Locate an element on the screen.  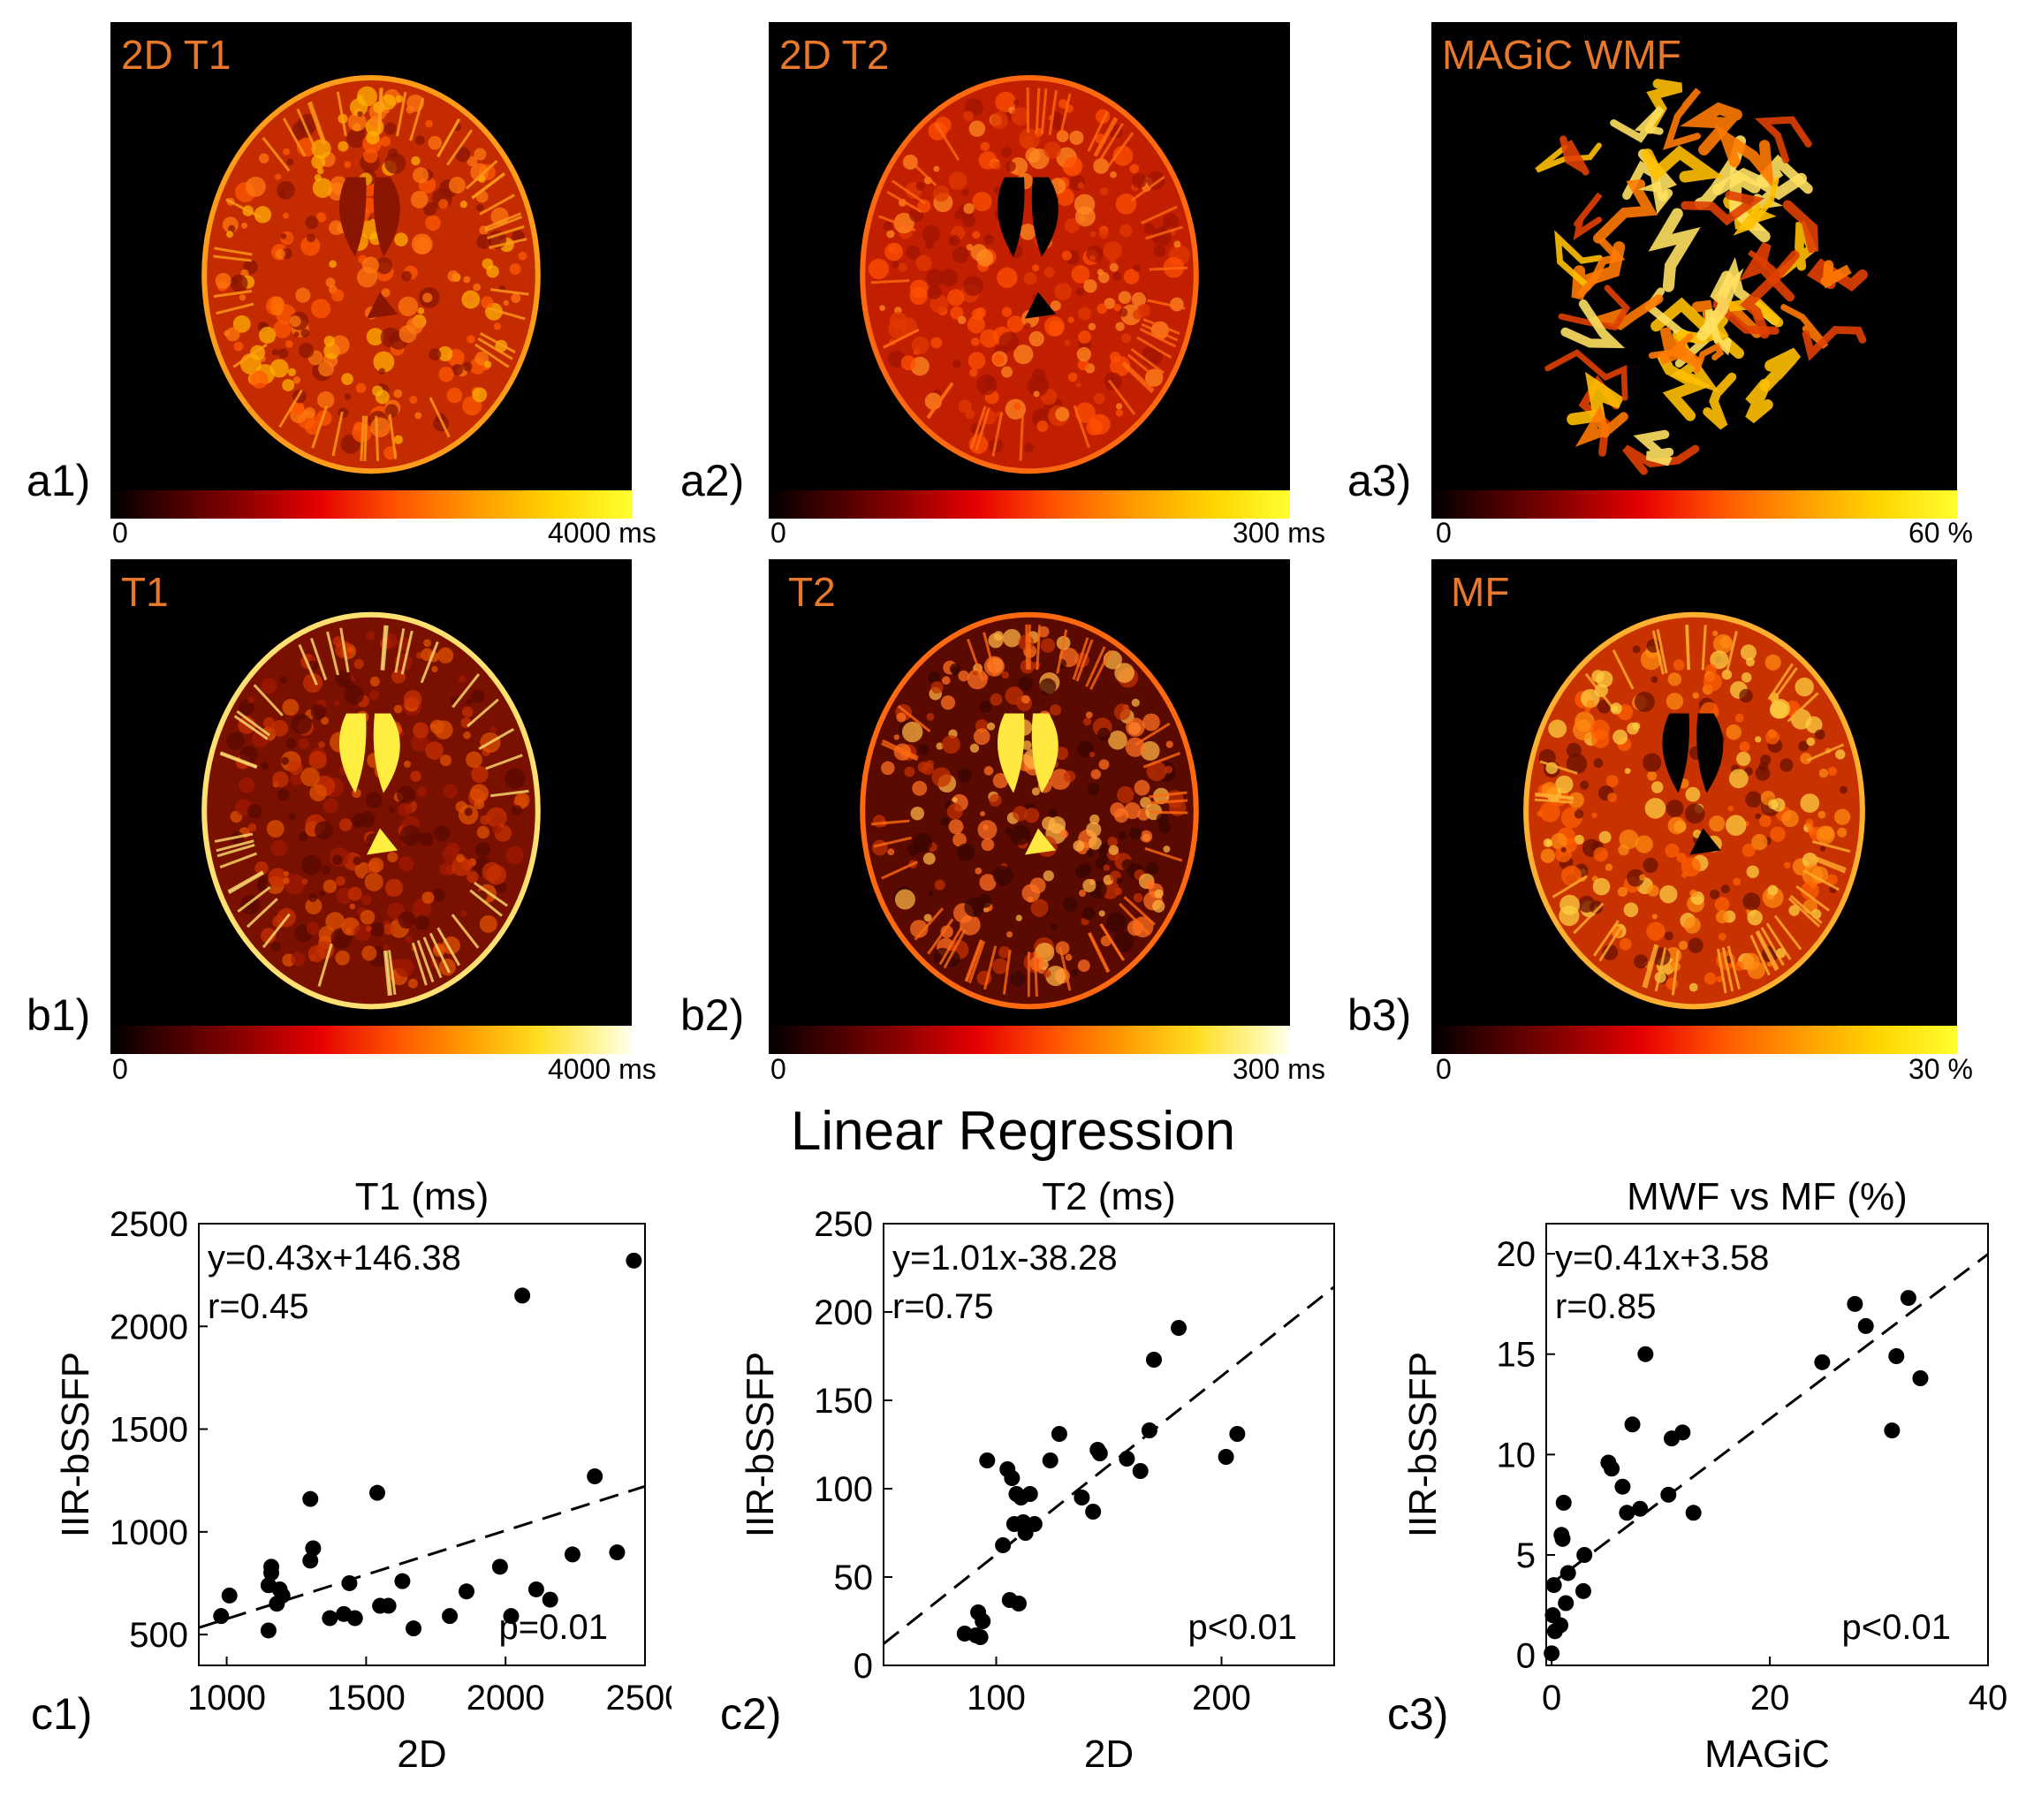
colorbar-max-a3: 60 % is located at coordinates (1940, 533).